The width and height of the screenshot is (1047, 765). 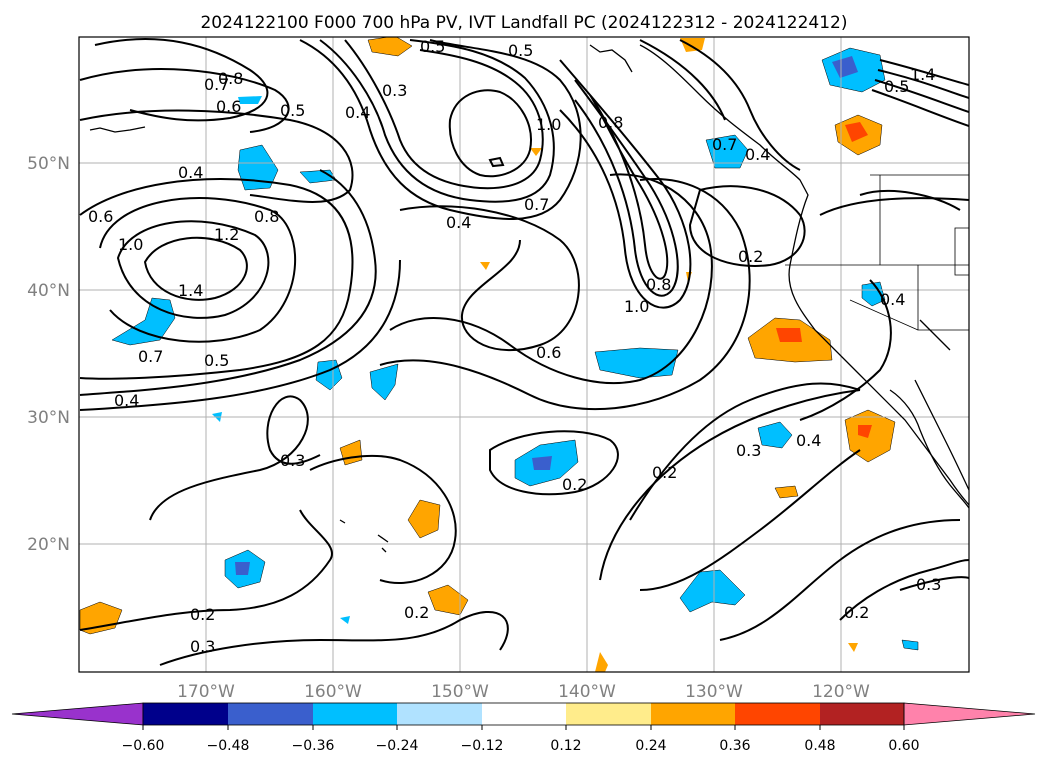 What do you see at coordinates (313, 746) in the screenshot?
I see `colorbar-tick-label: −0.36` at bounding box center [313, 746].